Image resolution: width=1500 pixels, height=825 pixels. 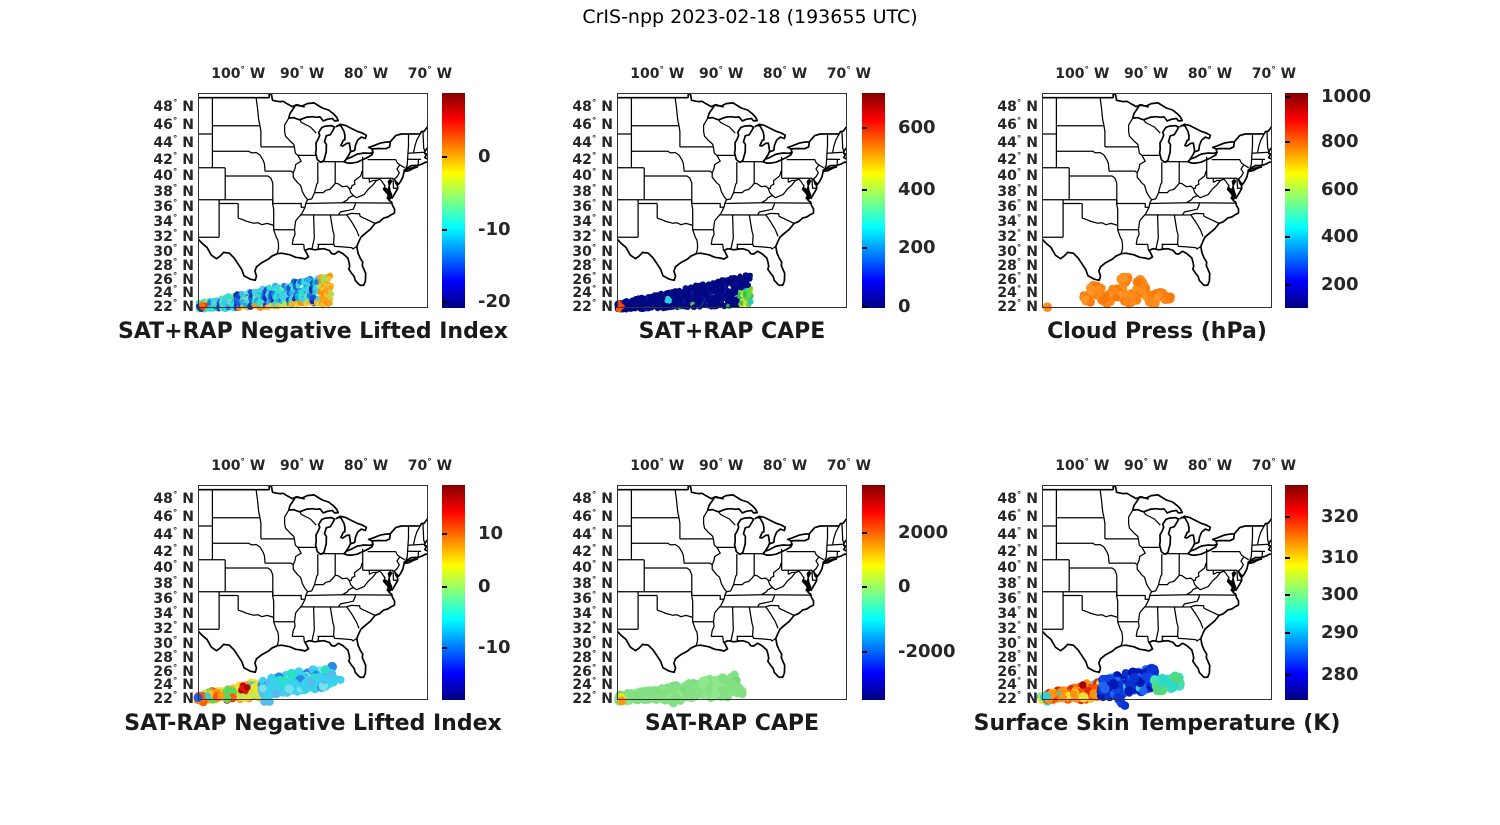 What do you see at coordinates (721, 465) in the screenshot?
I see `lon-tick-label-sat-minus-rap-cape-1: 90° W` at bounding box center [721, 465].